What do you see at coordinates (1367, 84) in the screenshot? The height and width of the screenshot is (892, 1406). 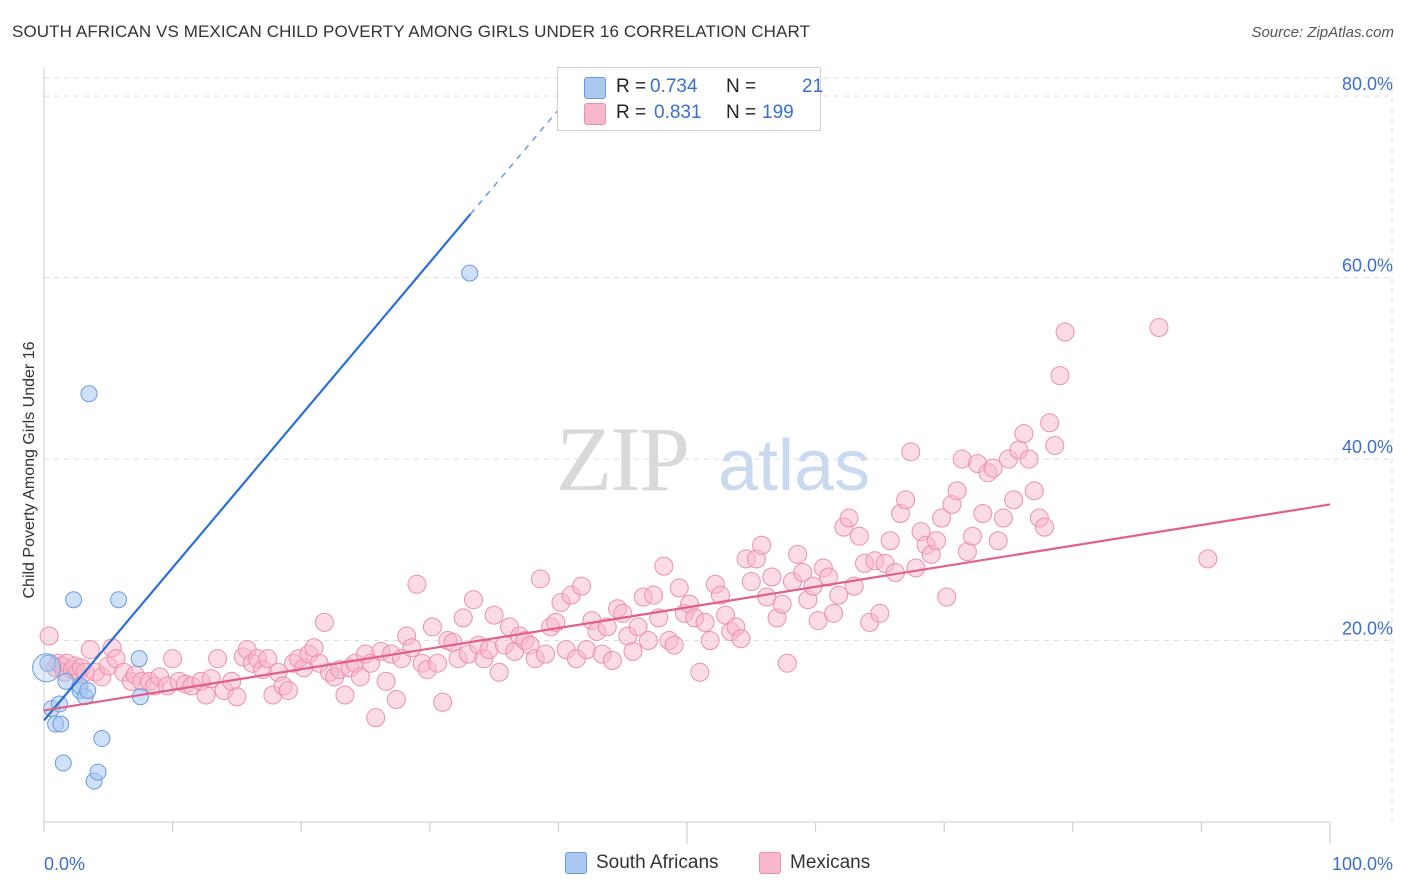 I see `y-tick-label: 80.0%` at bounding box center [1367, 84].